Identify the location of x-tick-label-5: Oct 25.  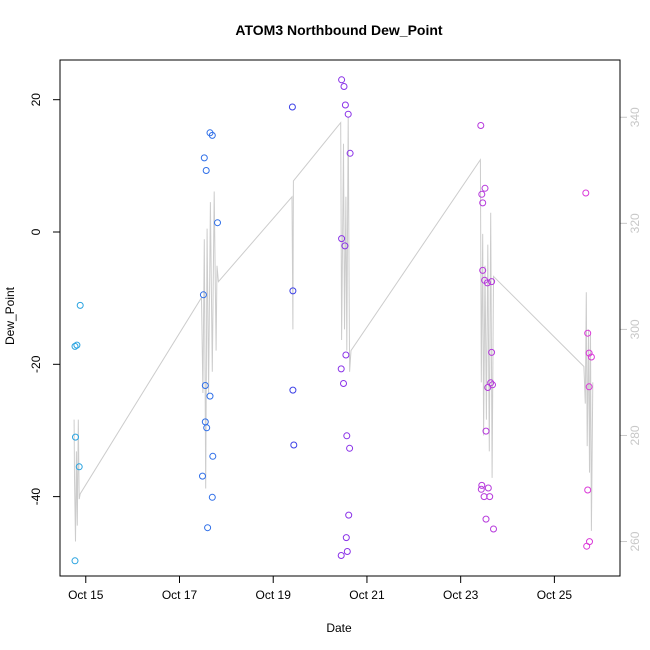
(555, 595).